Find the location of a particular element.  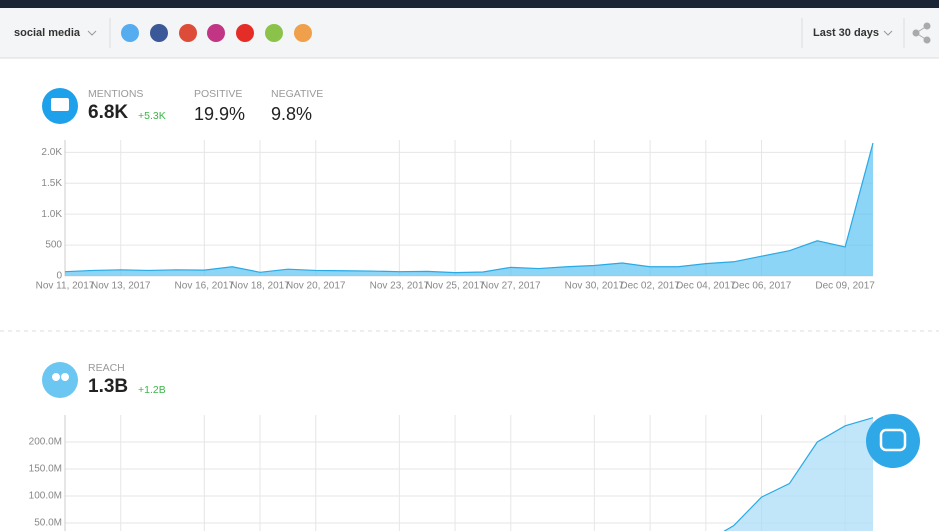

y-tick-label: 1.0K is located at coordinates (51, 214).